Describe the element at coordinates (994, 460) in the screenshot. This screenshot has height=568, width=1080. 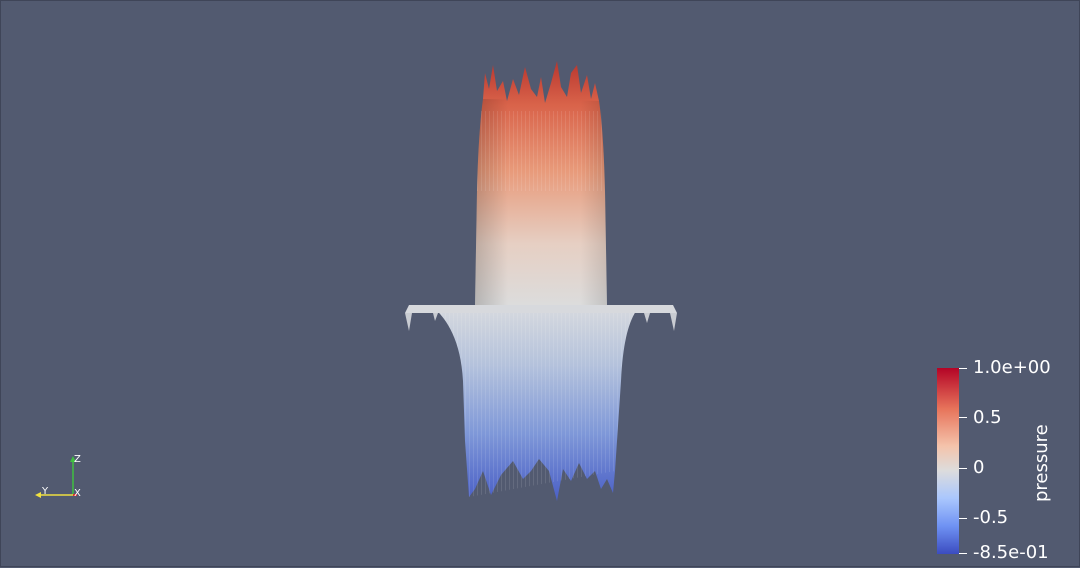
I see `pressure-colorbar: 1.0e+00 0.5 0 -0.5 -8.5e-01` at that location.